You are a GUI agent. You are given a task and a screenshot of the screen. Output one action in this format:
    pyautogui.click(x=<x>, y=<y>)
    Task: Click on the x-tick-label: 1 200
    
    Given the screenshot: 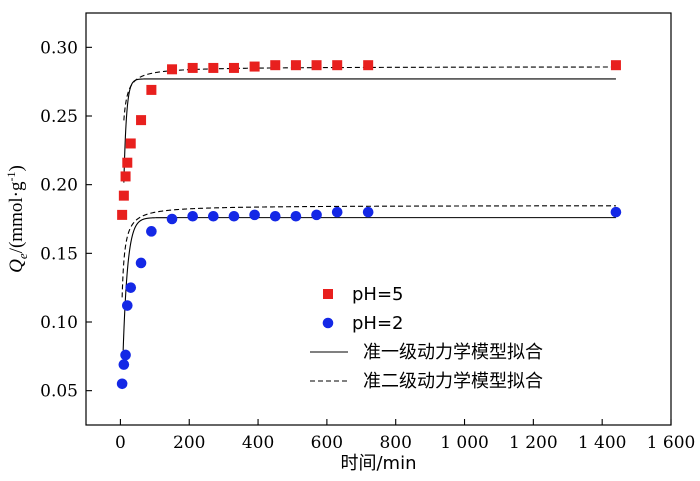 What is the action you would take?
    pyautogui.click(x=533, y=443)
    